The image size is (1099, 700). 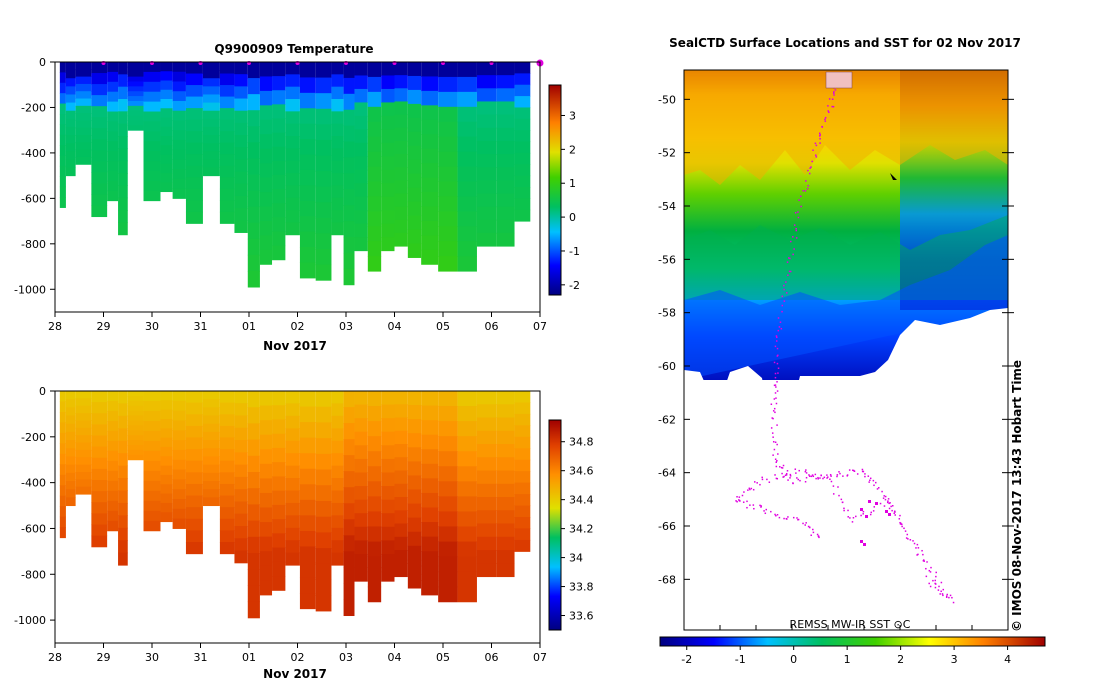 What do you see at coordinates (30, 289) in the screenshot?
I see `y-tick-label: -1000` at bounding box center [30, 289].